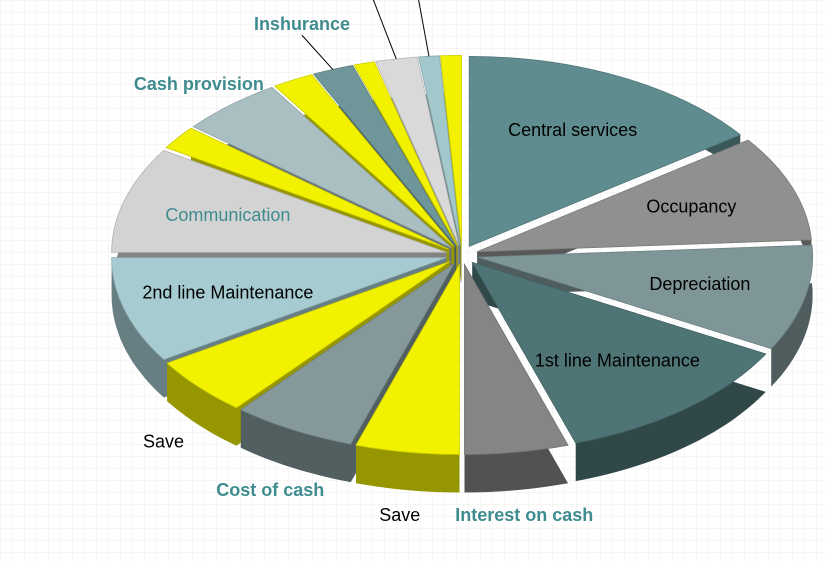 Image resolution: width=827 pixels, height=561 pixels. I want to click on slice-label: 1st line Maintenance, so click(617, 361).